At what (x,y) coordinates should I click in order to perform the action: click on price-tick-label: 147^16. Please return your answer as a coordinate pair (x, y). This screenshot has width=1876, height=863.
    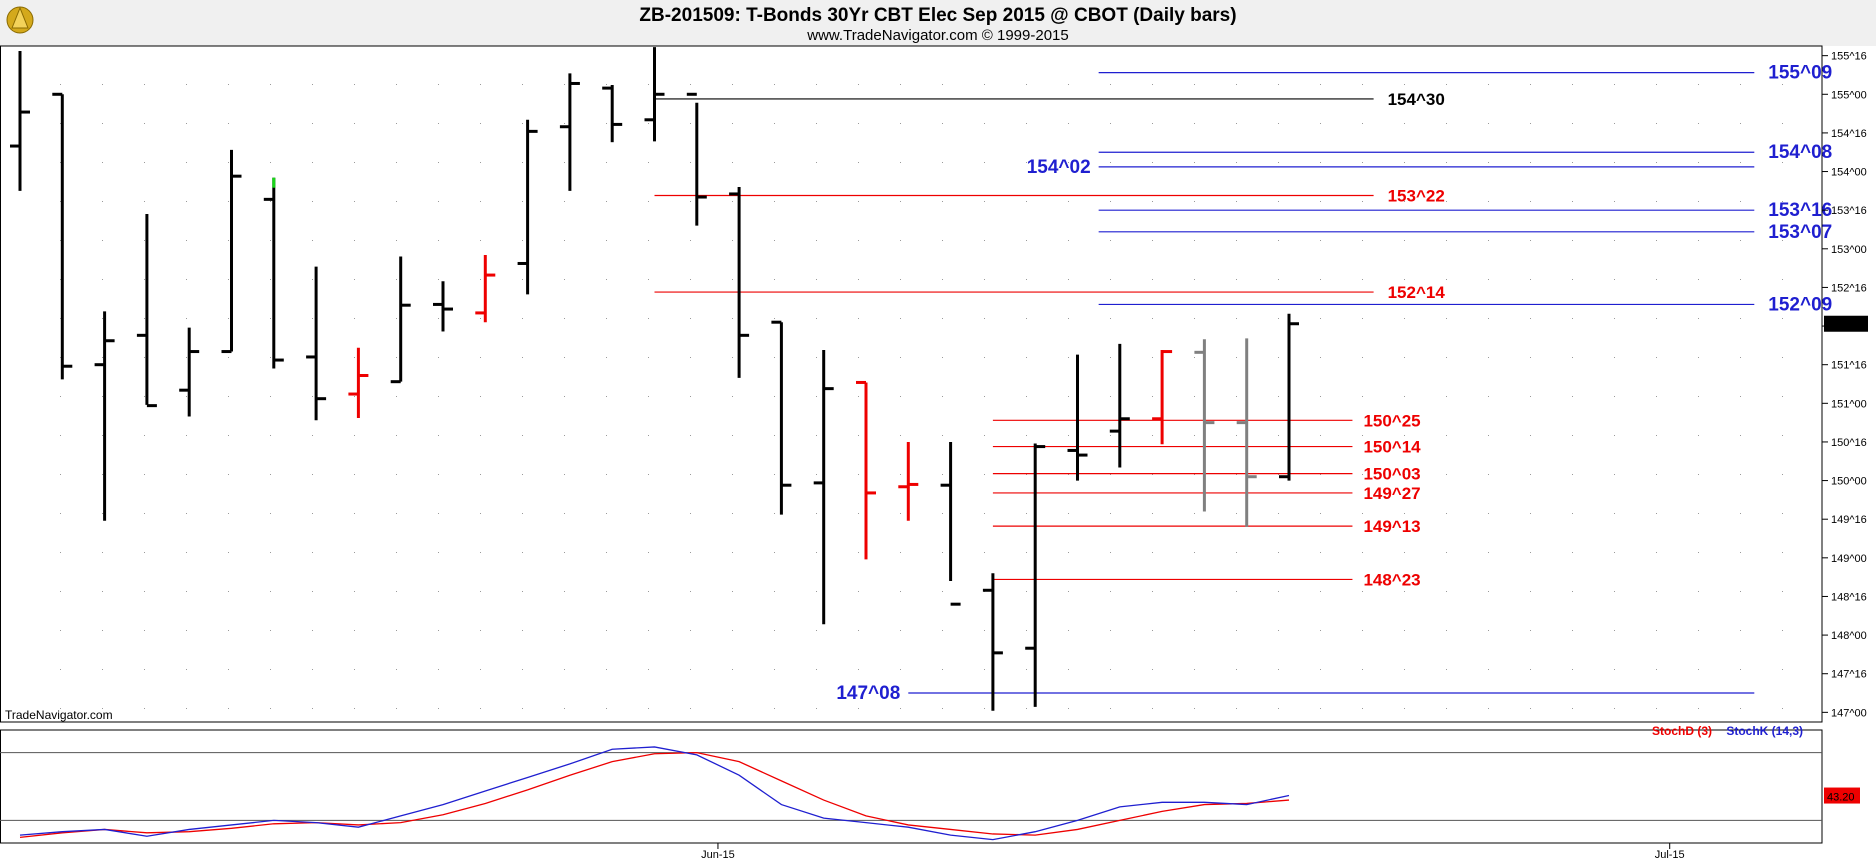
    Looking at the image, I should click on (1849, 675).